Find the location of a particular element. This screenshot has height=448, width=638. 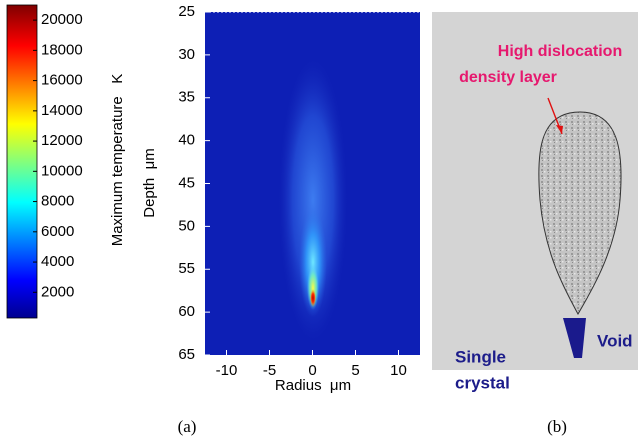

colorbar-tick-label: 12000 is located at coordinates (62, 140).